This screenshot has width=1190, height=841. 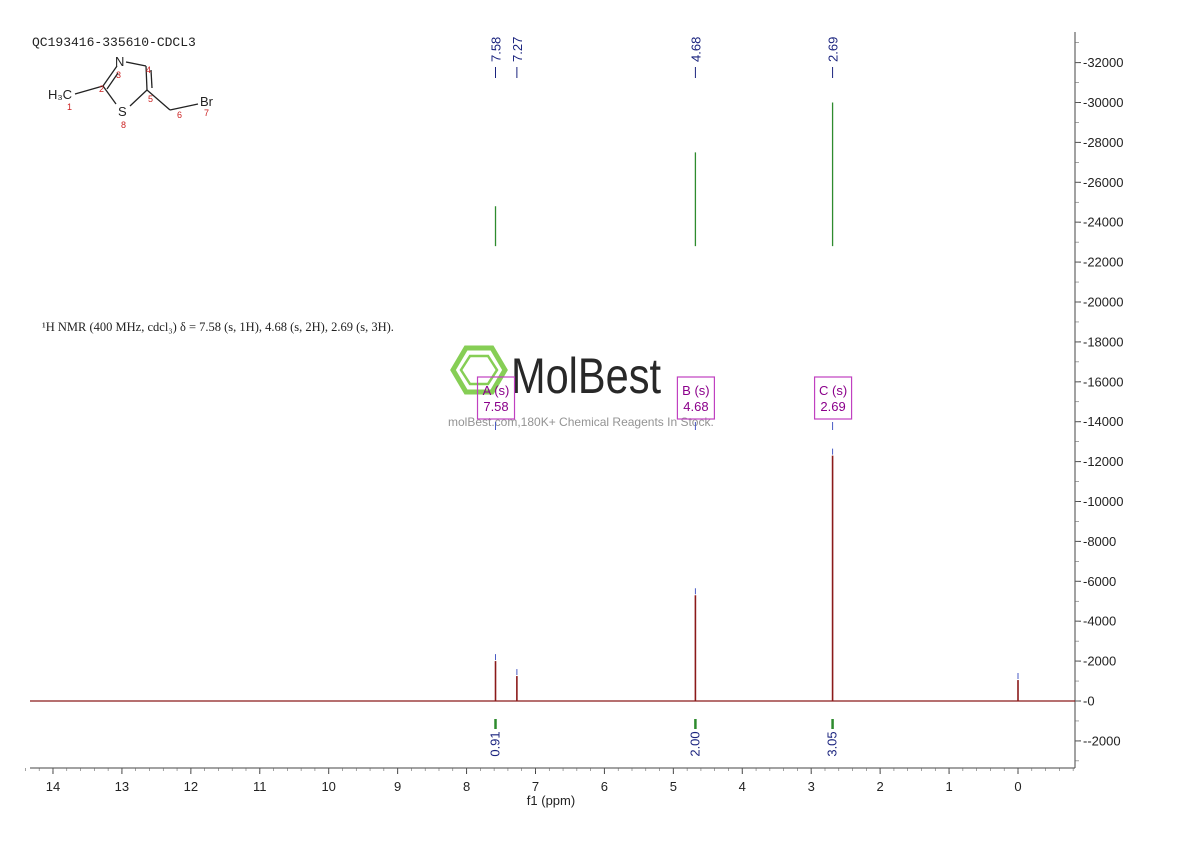 I want to click on peak-shift-label: 7.27, so click(x=517, y=49).